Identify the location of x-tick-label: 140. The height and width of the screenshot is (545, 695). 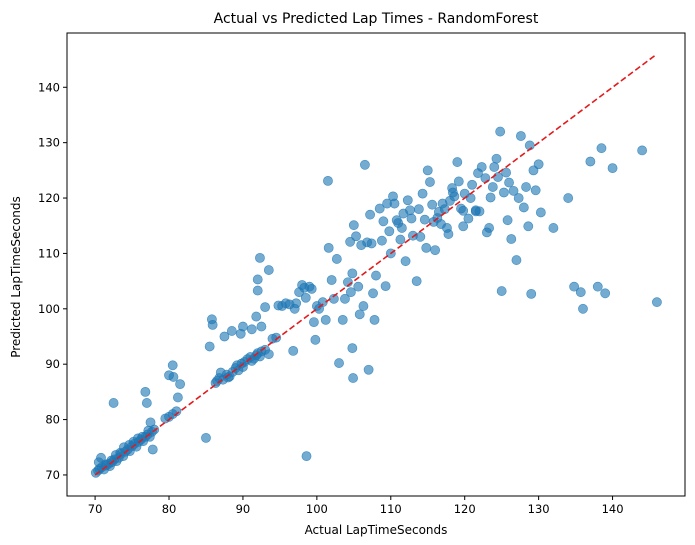
(613, 509).